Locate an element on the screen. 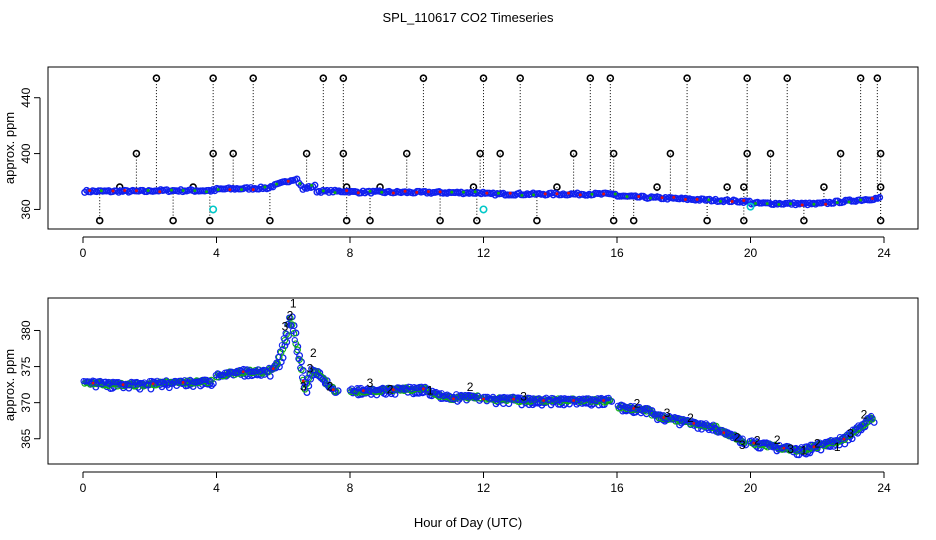 The image size is (936, 540). bottom-x-tick-label: 20 is located at coordinates (751, 488).